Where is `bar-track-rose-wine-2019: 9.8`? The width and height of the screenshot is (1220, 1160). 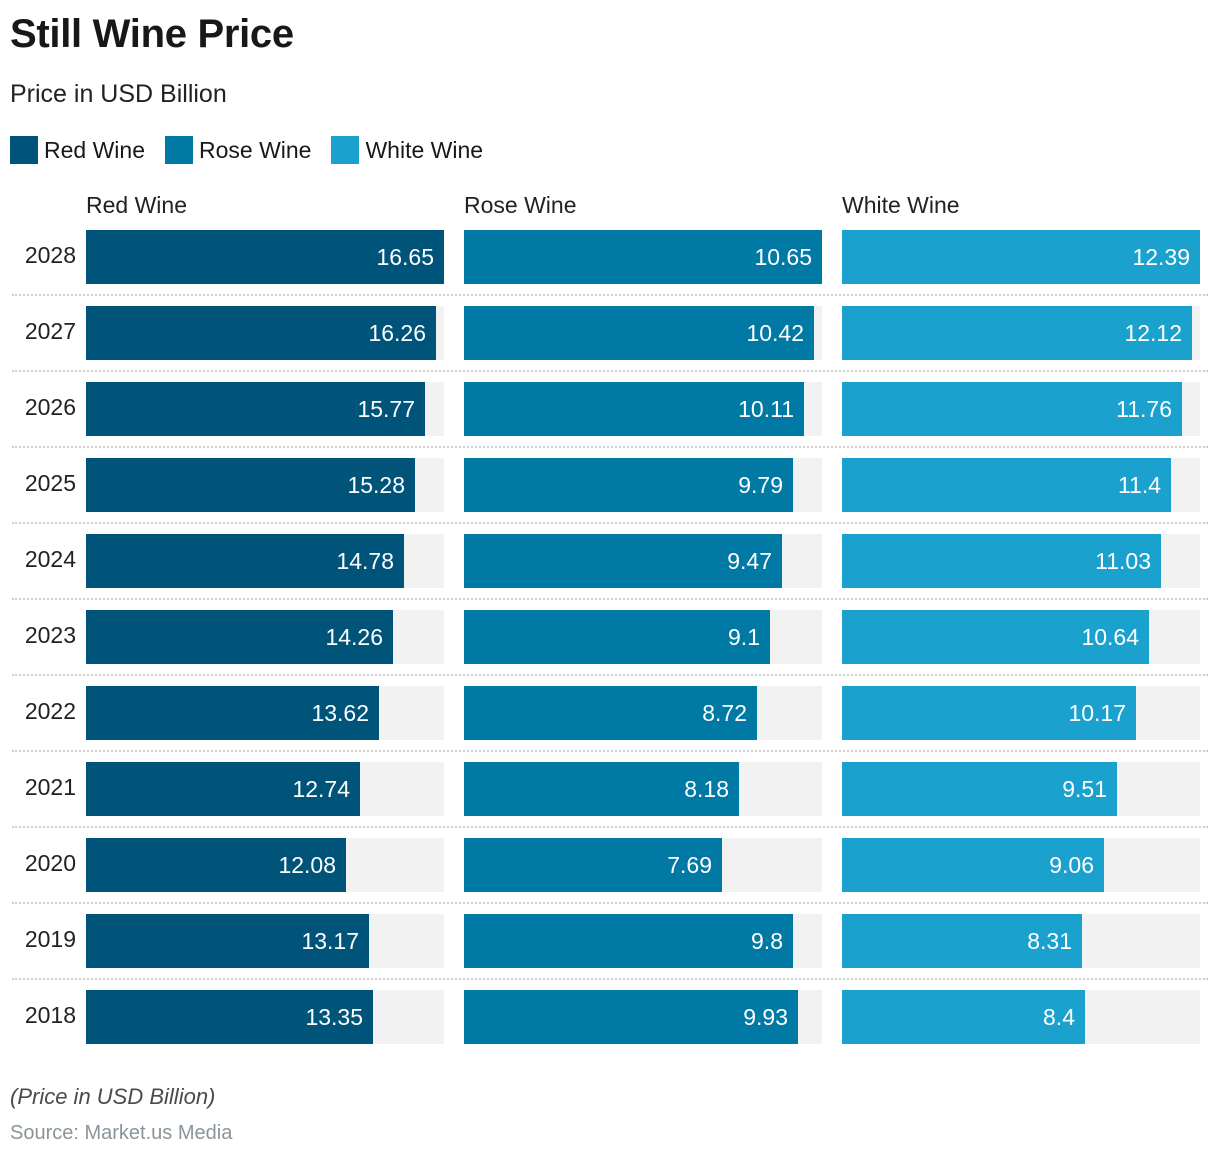 bar-track-rose-wine-2019: 9.8 is located at coordinates (643, 941).